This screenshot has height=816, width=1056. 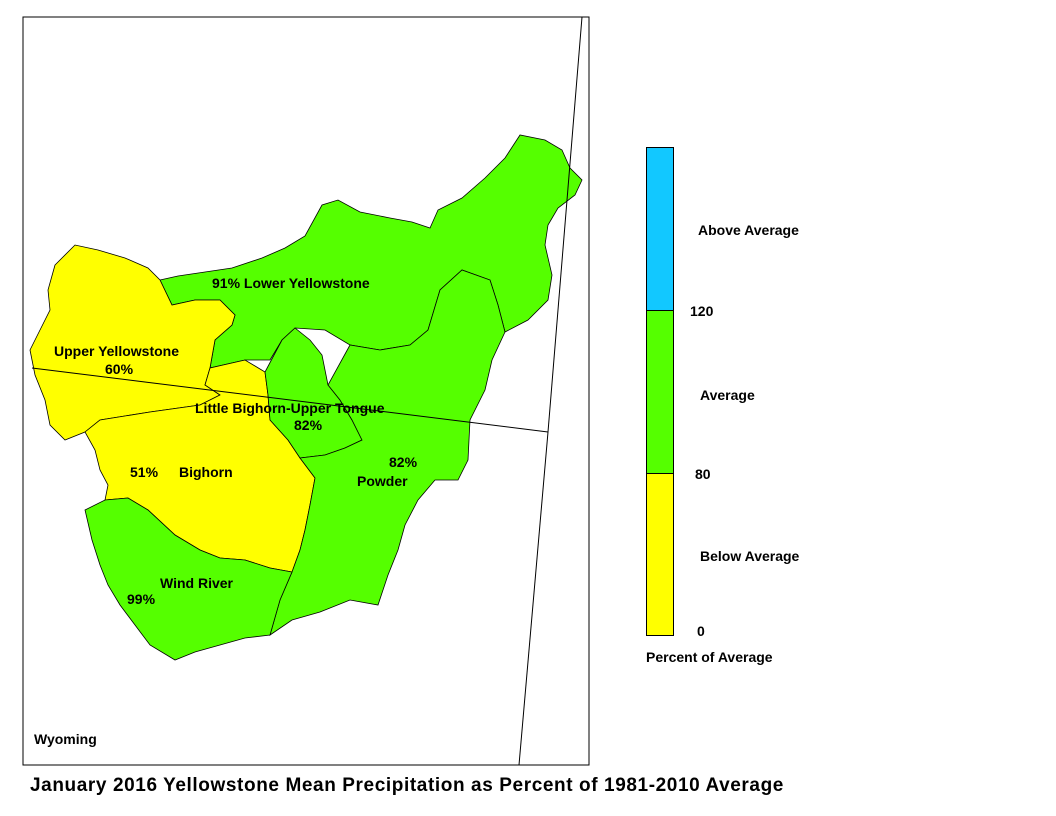 What do you see at coordinates (750, 556) in the screenshot?
I see `legend-label-below: Below Average` at bounding box center [750, 556].